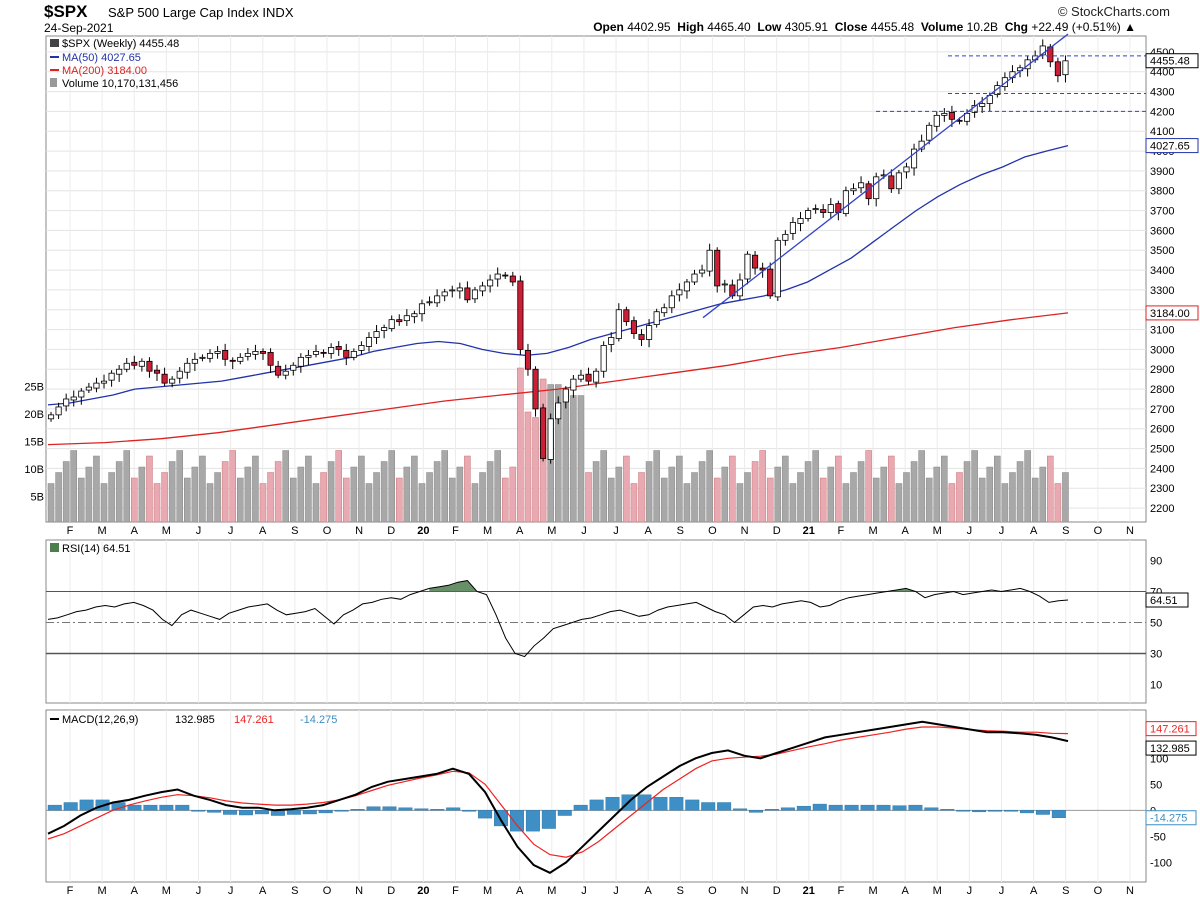 The height and width of the screenshot is (901, 1200). I want to click on price-tag, so click(1172, 61).